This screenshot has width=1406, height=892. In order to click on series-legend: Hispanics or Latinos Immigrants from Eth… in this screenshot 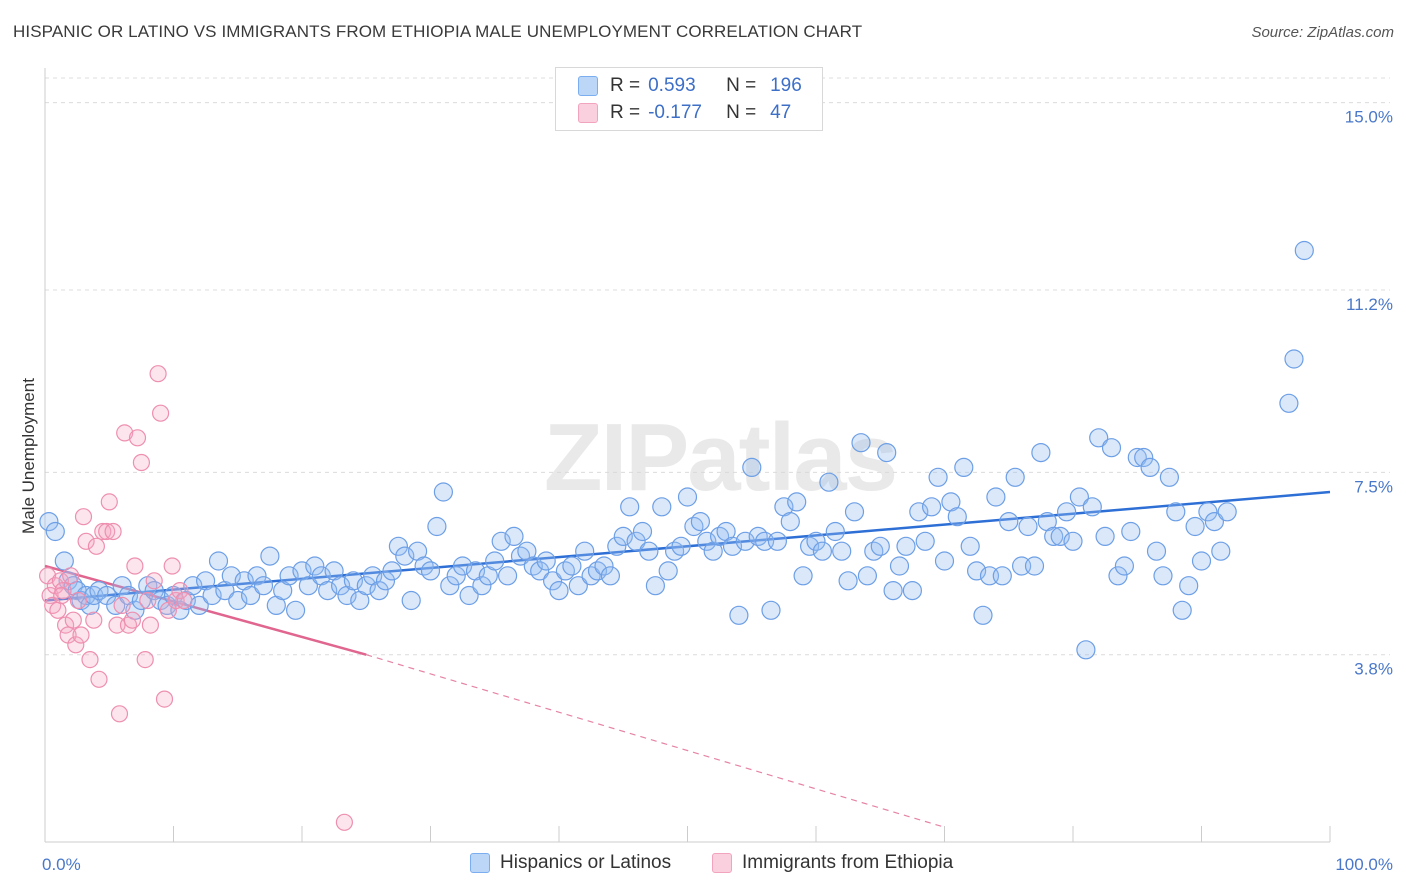, I will do `click(703, 864)`.